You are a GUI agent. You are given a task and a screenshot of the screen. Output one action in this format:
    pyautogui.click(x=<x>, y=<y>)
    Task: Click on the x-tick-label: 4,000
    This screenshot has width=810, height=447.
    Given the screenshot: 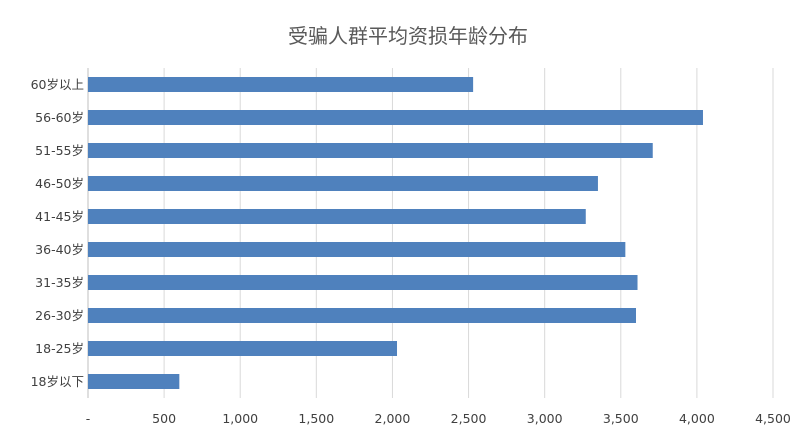 What is the action you would take?
    pyautogui.click(x=697, y=418)
    